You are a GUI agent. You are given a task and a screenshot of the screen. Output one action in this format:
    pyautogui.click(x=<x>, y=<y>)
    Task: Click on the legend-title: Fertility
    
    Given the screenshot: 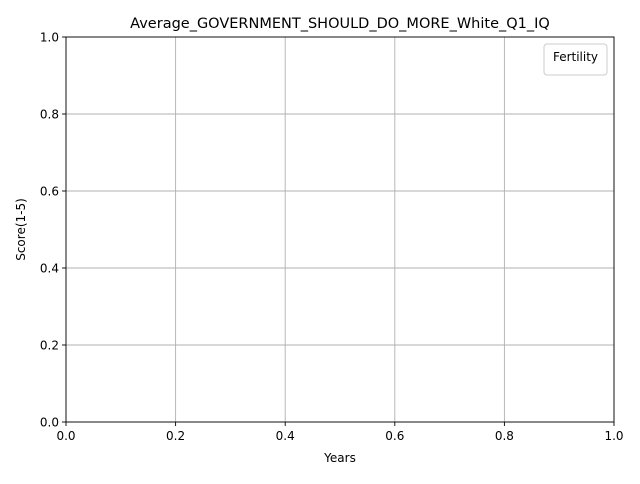 What is the action you would take?
    pyautogui.click(x=575, y=57)
    